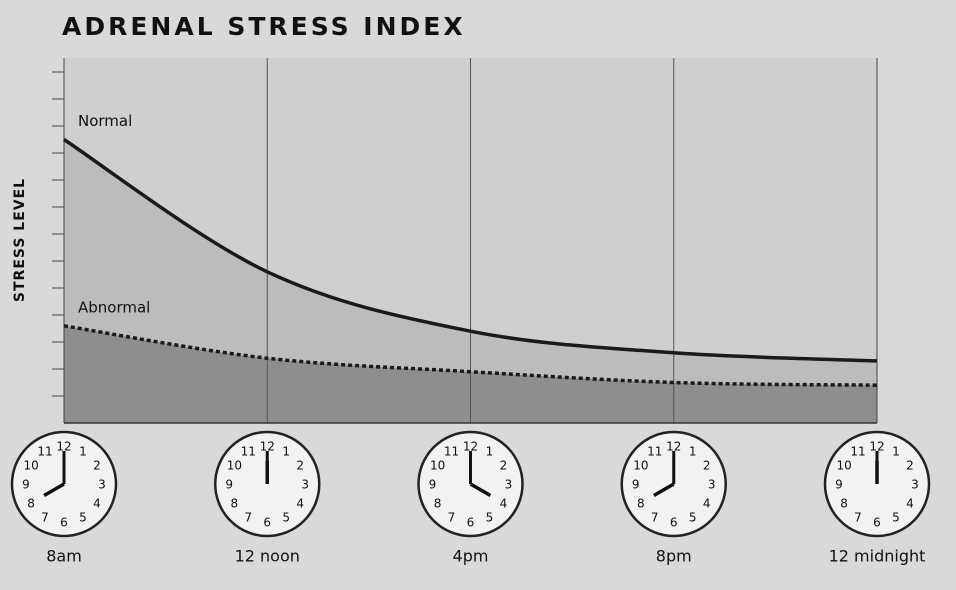 The width and height of the screenshot is (956, 590). Describe the element at coordinates (114, 307) in the screenshot. I see `series-label: Abnormal` at that location.